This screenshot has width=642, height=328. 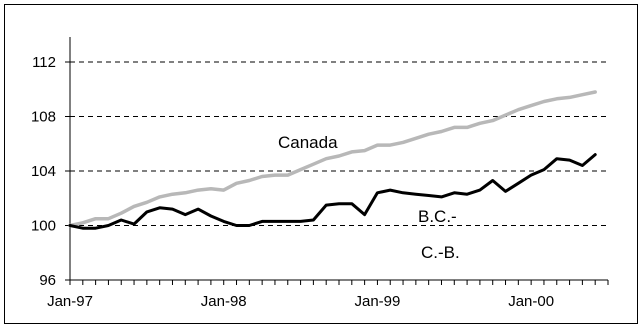 I want to click on y-tick-label-100: 100, so click(x=43, y=226).